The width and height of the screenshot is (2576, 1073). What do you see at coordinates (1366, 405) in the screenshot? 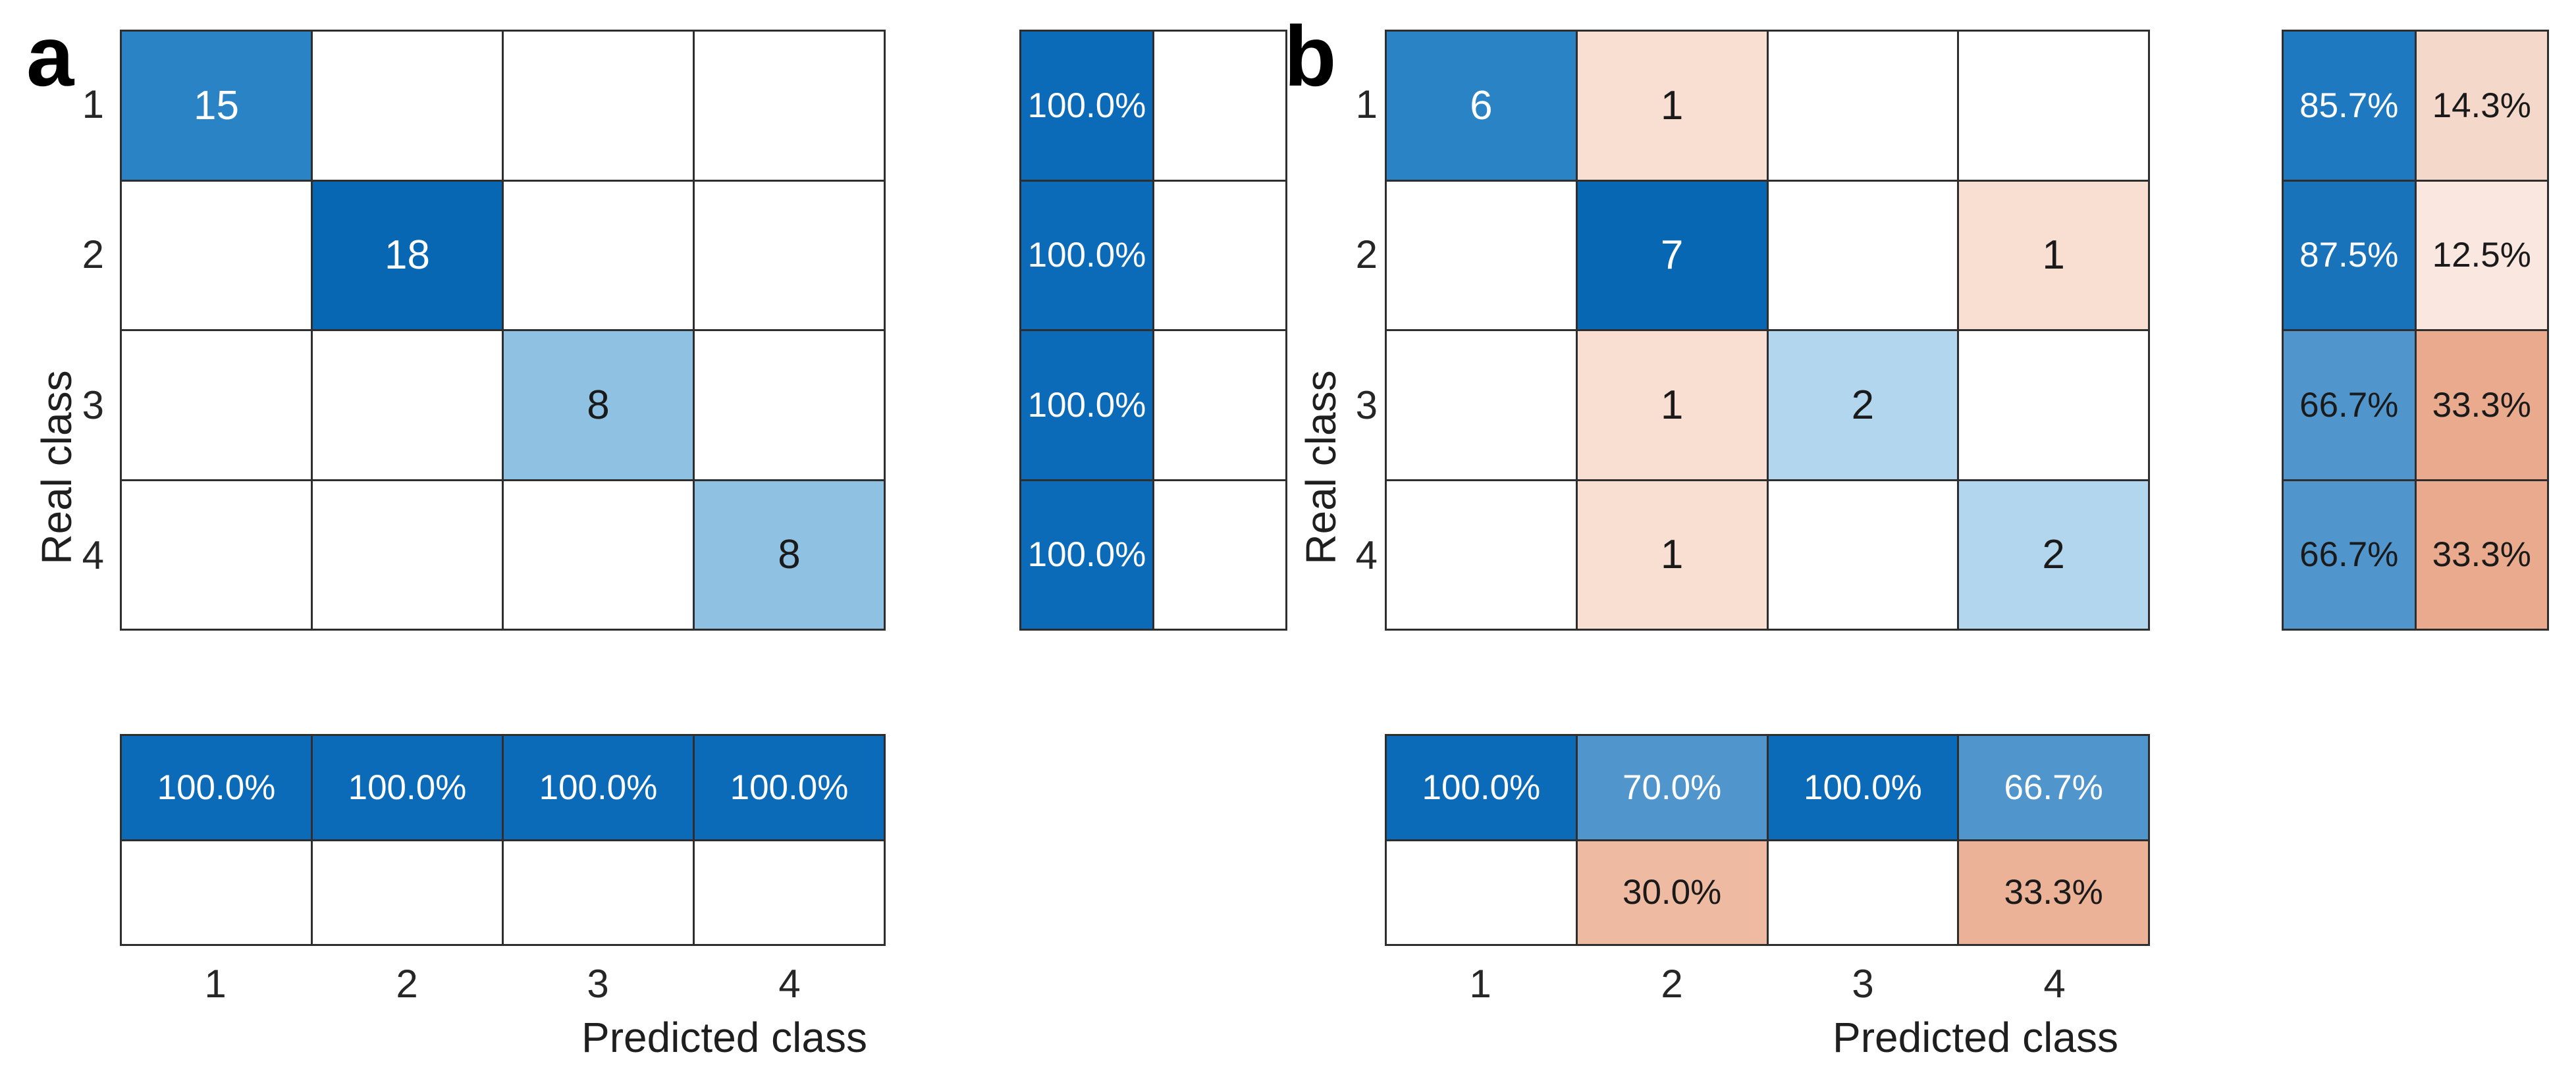
I see `y-tick-b-3: 3` at bounding box center [1366, 405].